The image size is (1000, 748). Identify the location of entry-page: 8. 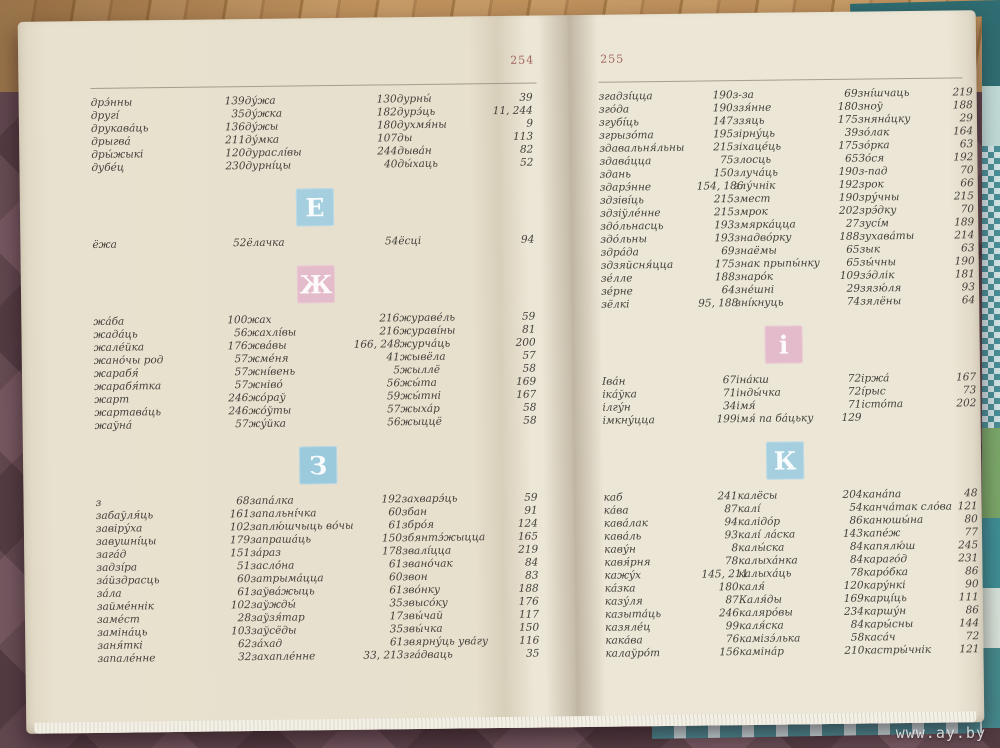
(735, 548).